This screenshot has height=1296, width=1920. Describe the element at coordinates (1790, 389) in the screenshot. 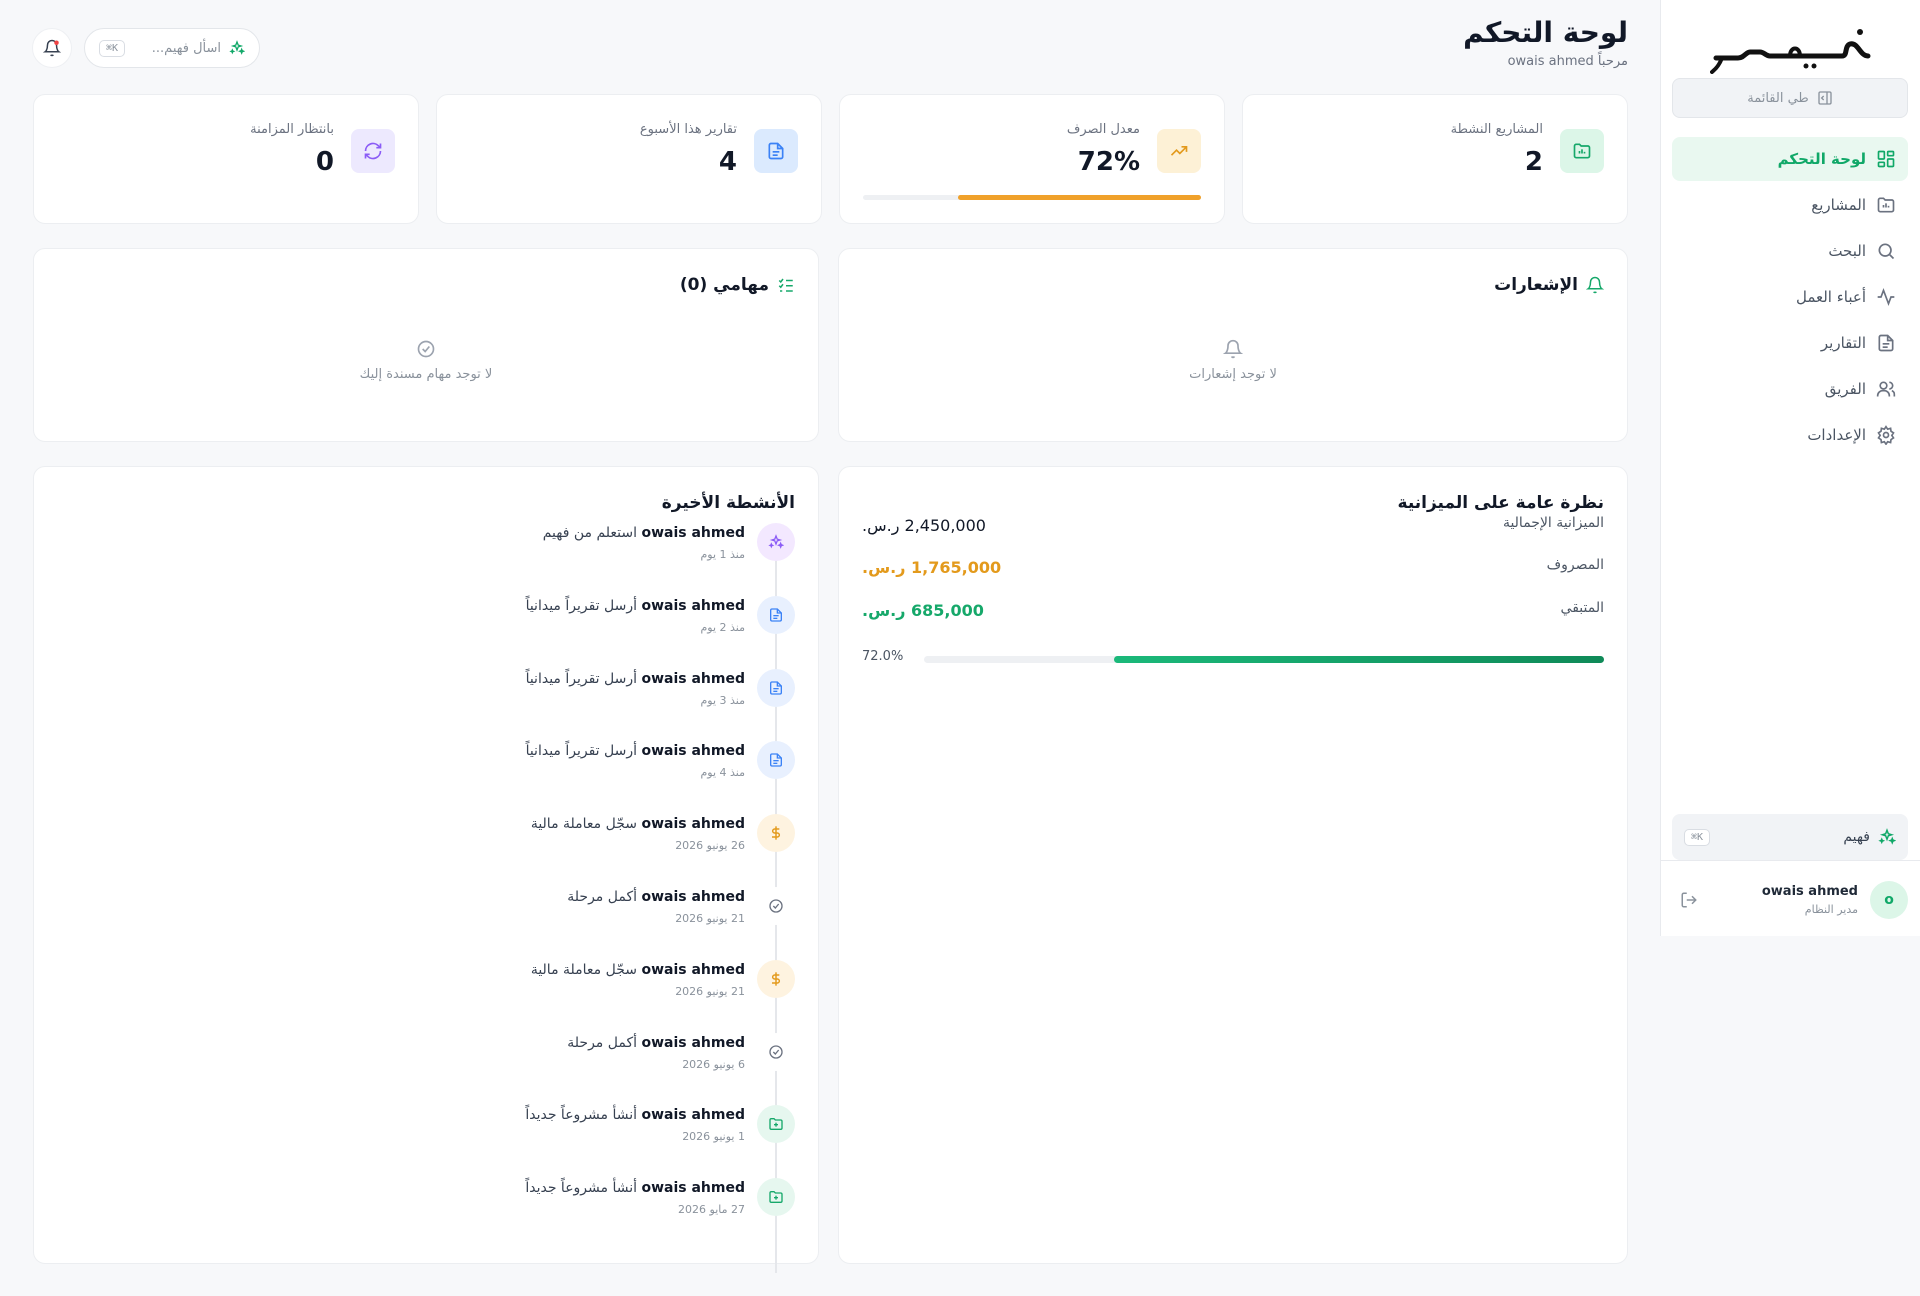

I see `sidebar-item-team: الفريق` at that location.